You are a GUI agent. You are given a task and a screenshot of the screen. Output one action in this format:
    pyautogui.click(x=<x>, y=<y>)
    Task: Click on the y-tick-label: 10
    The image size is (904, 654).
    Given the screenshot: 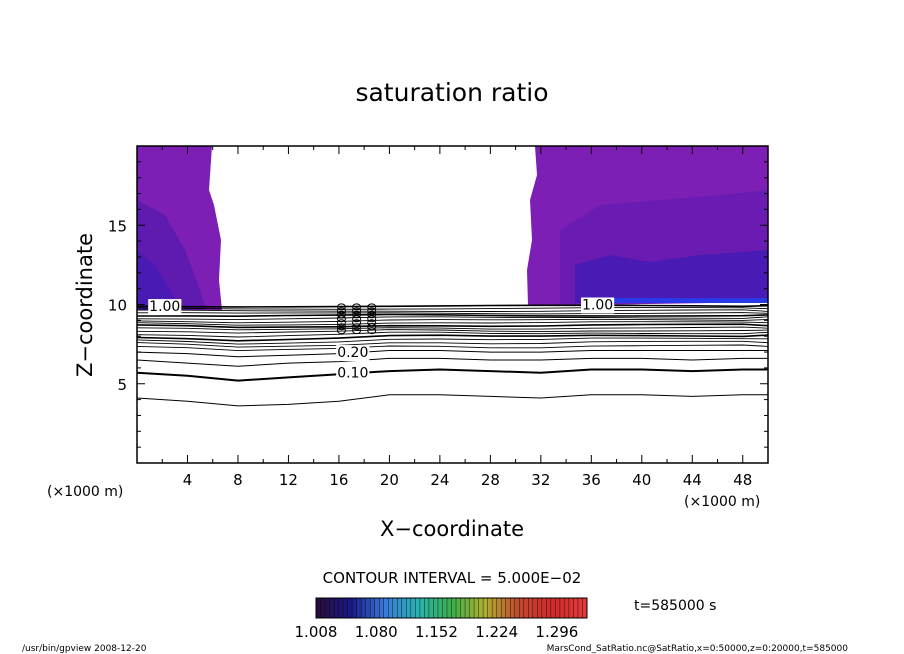 What is the action you would take?
    pyautogui.click(x=117, y=306)
    